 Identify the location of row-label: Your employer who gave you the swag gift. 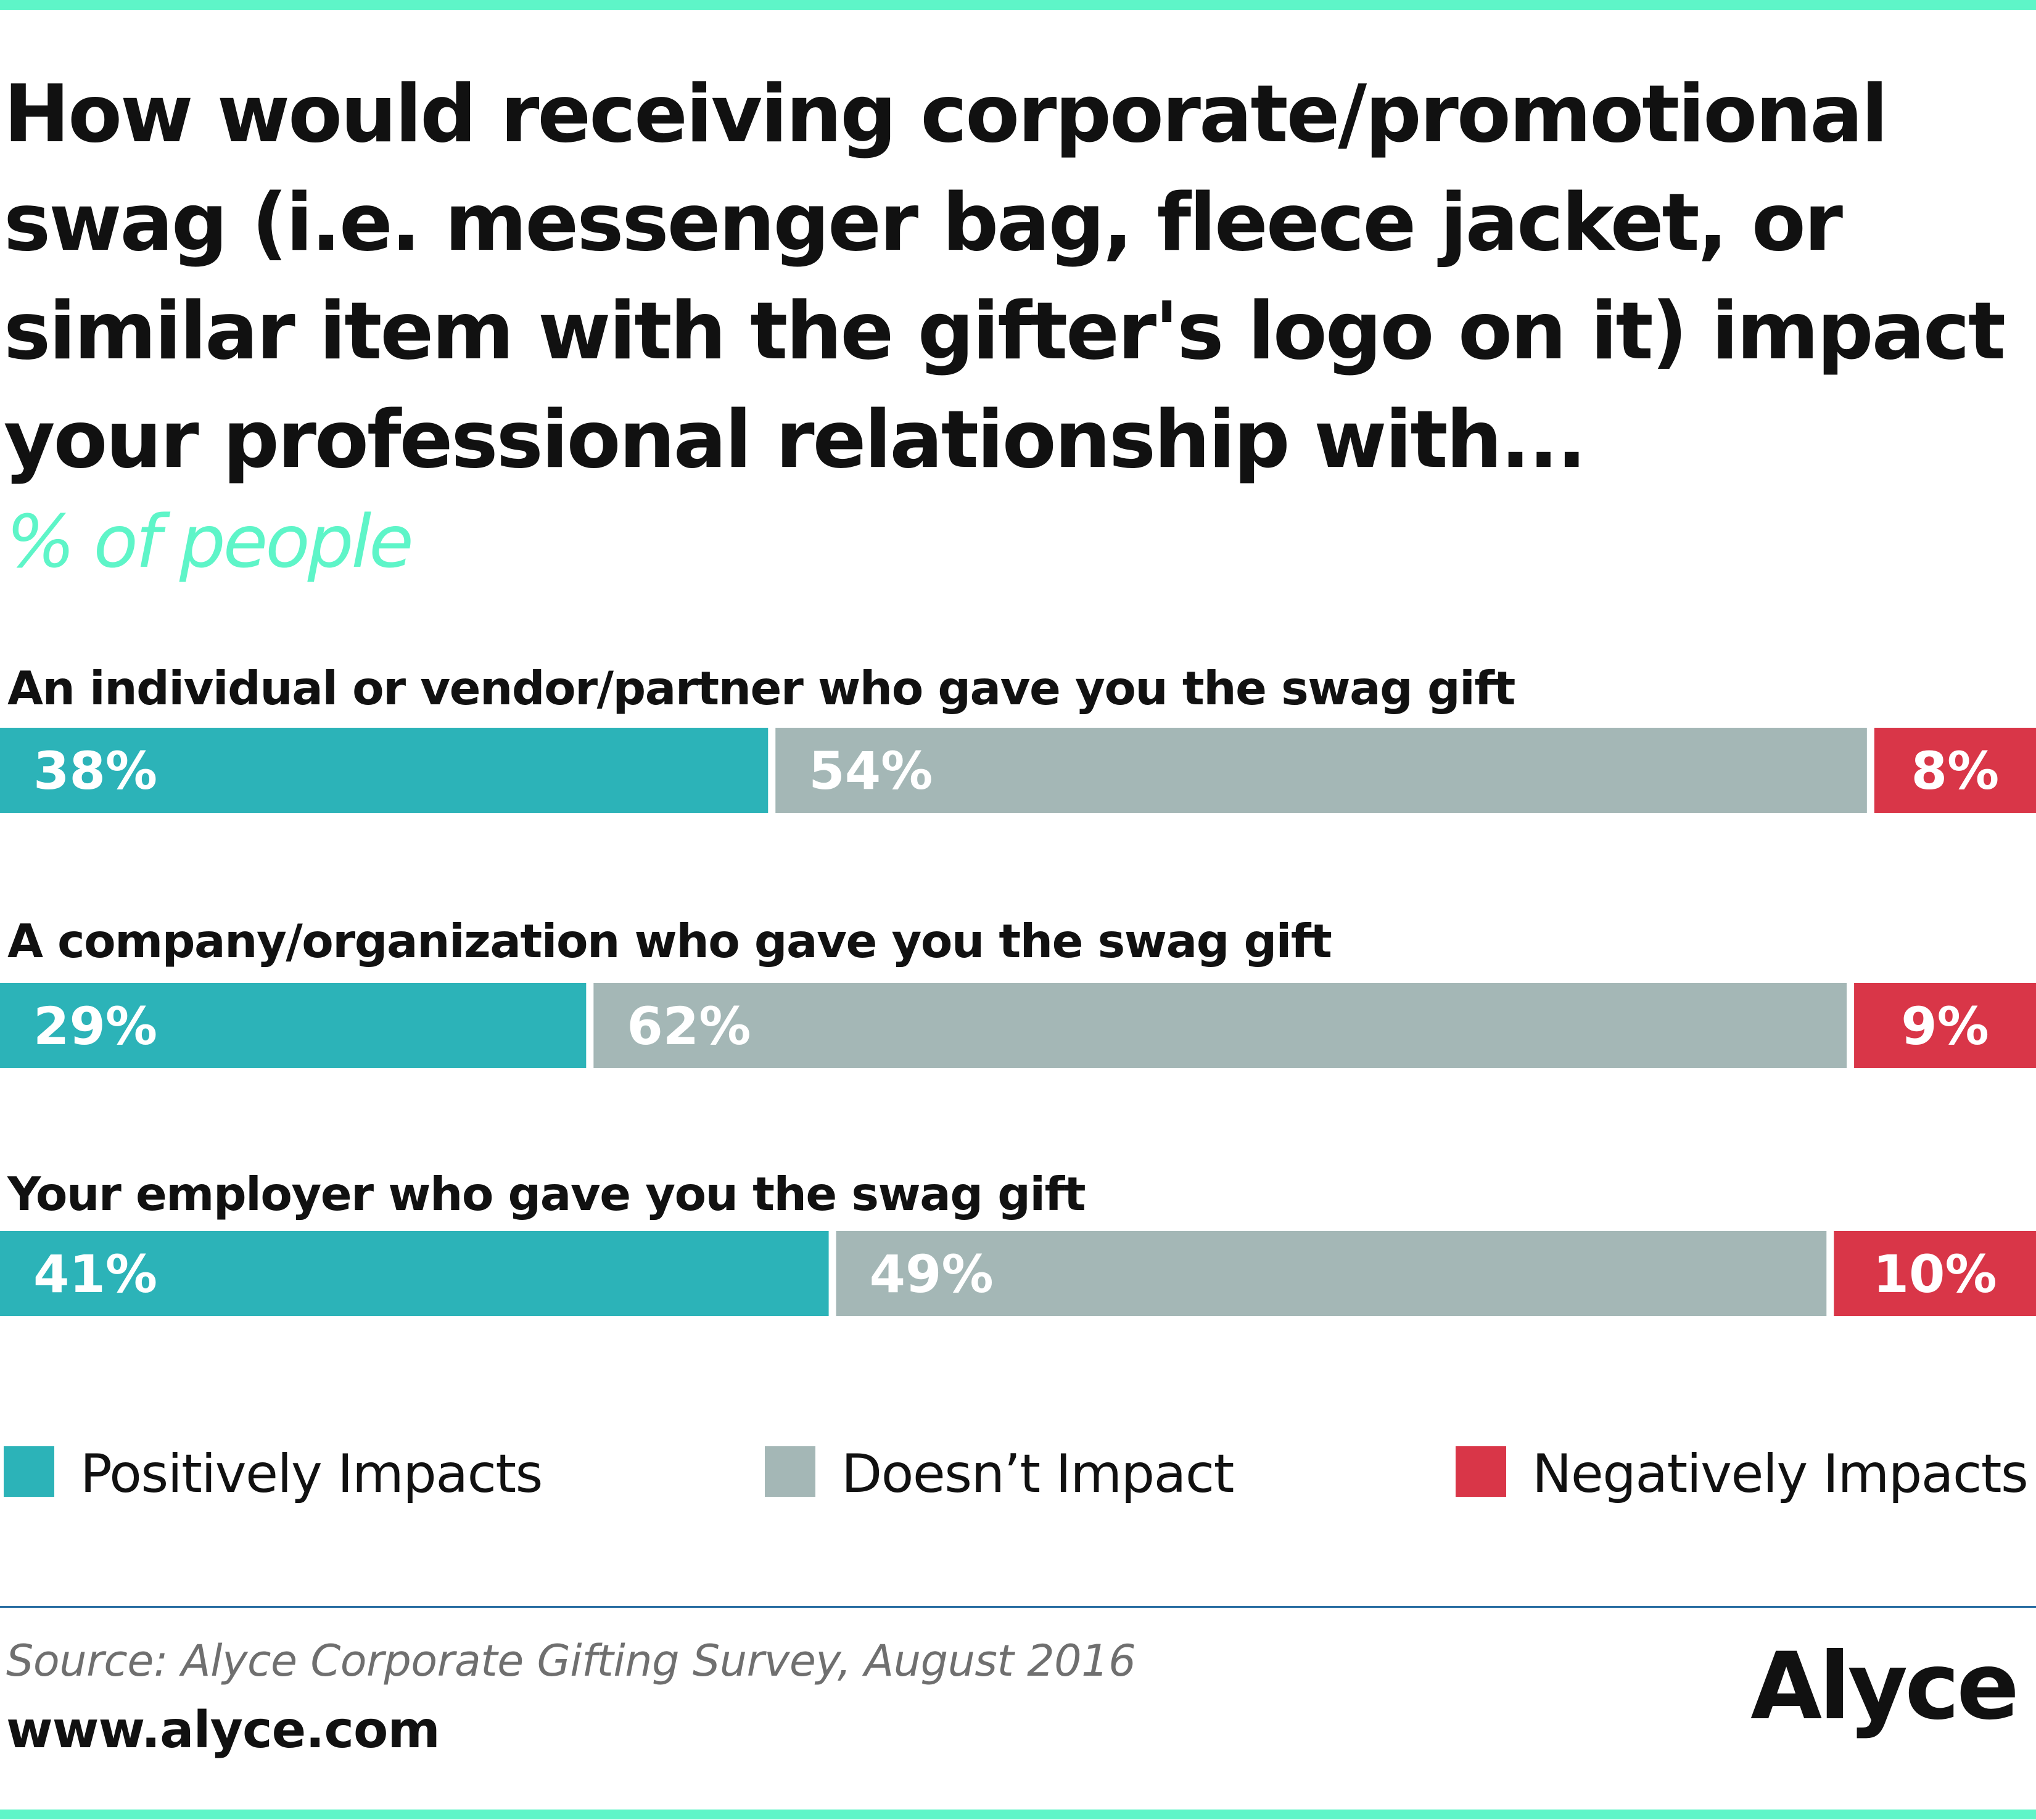
(546, 1194).